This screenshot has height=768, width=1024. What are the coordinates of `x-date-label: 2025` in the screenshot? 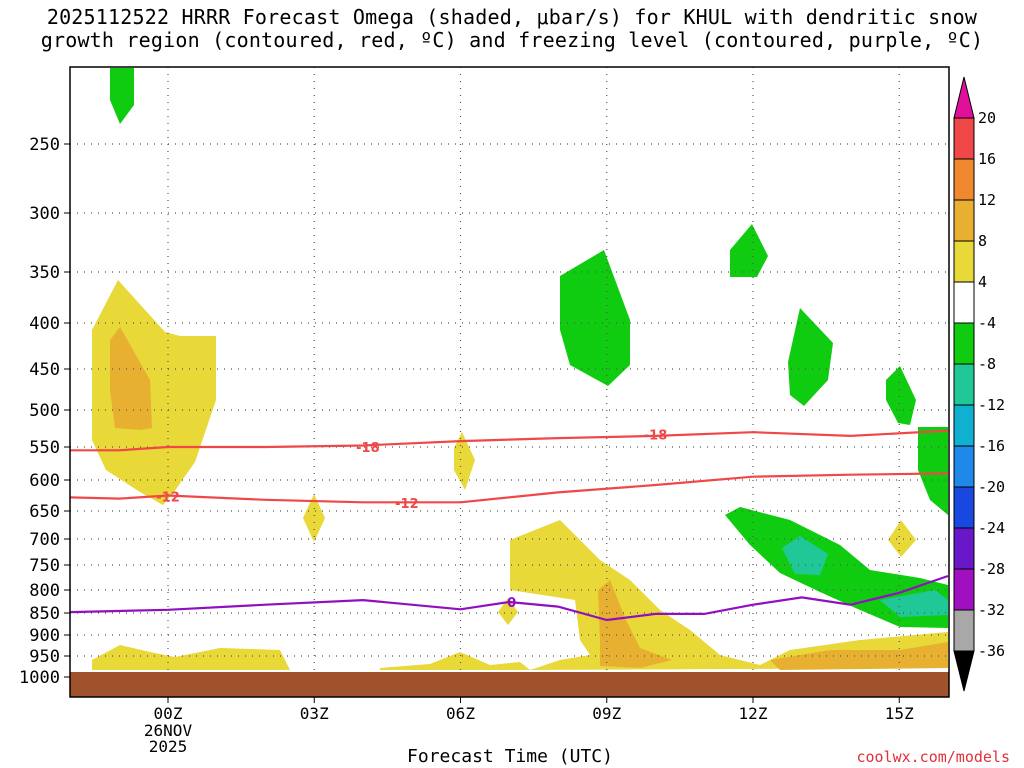 It's located at (168, 746).